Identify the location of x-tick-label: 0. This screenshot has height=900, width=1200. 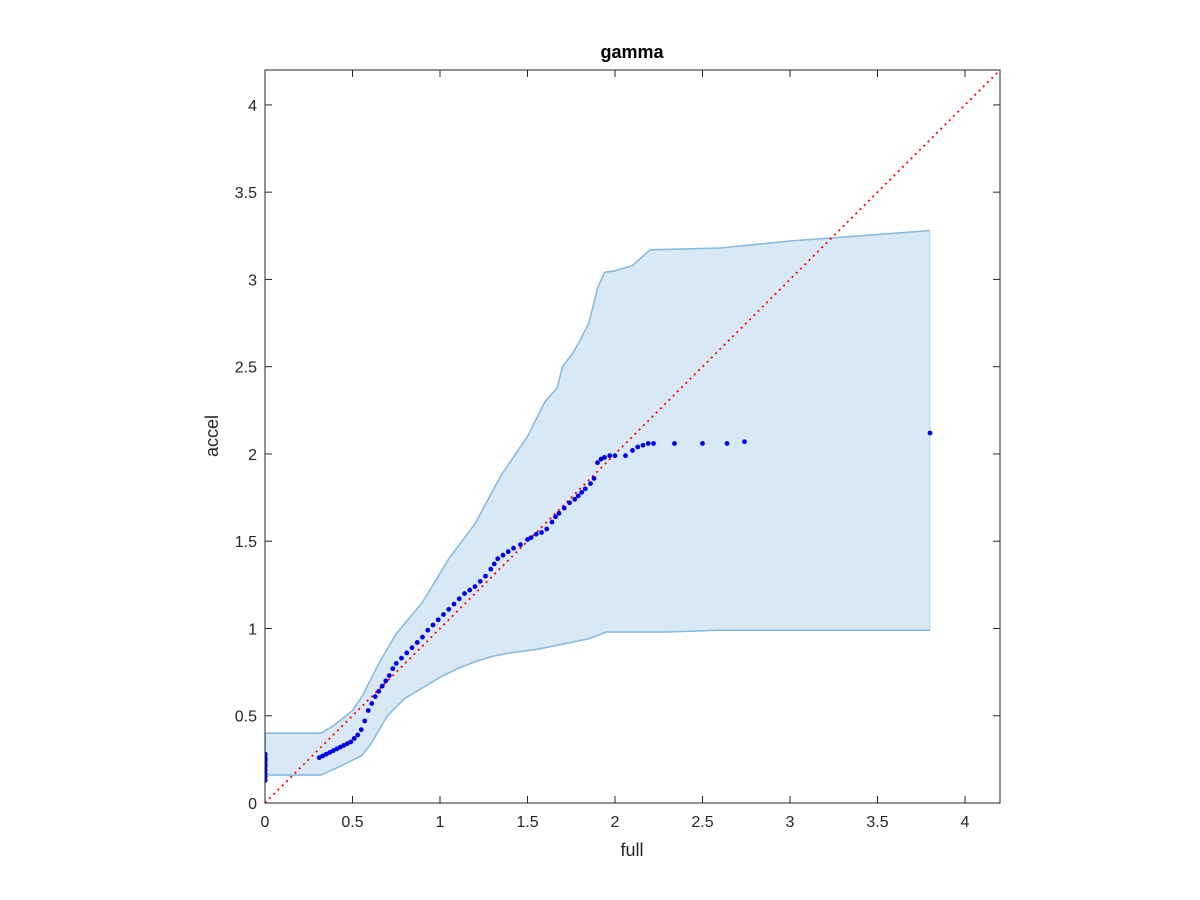
(265, 822).